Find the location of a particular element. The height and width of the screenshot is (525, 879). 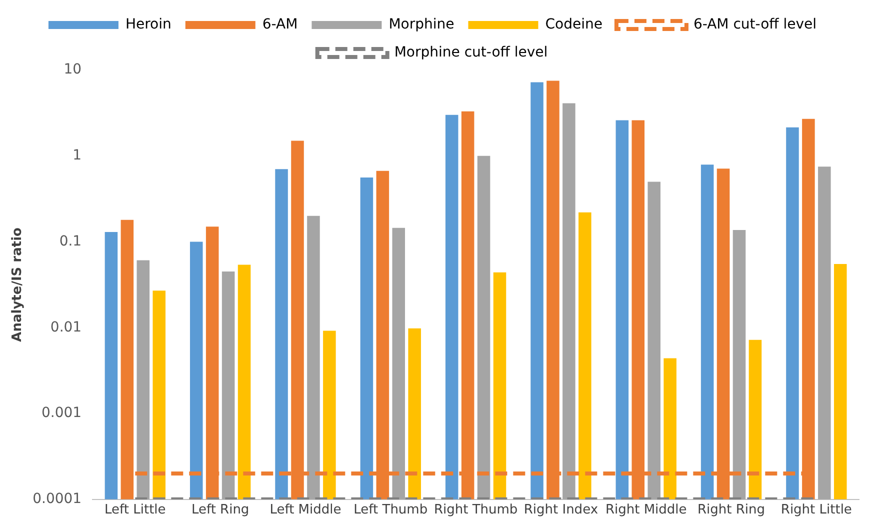

y-tick-label: 0.001 is located at coordinates (61, 413).